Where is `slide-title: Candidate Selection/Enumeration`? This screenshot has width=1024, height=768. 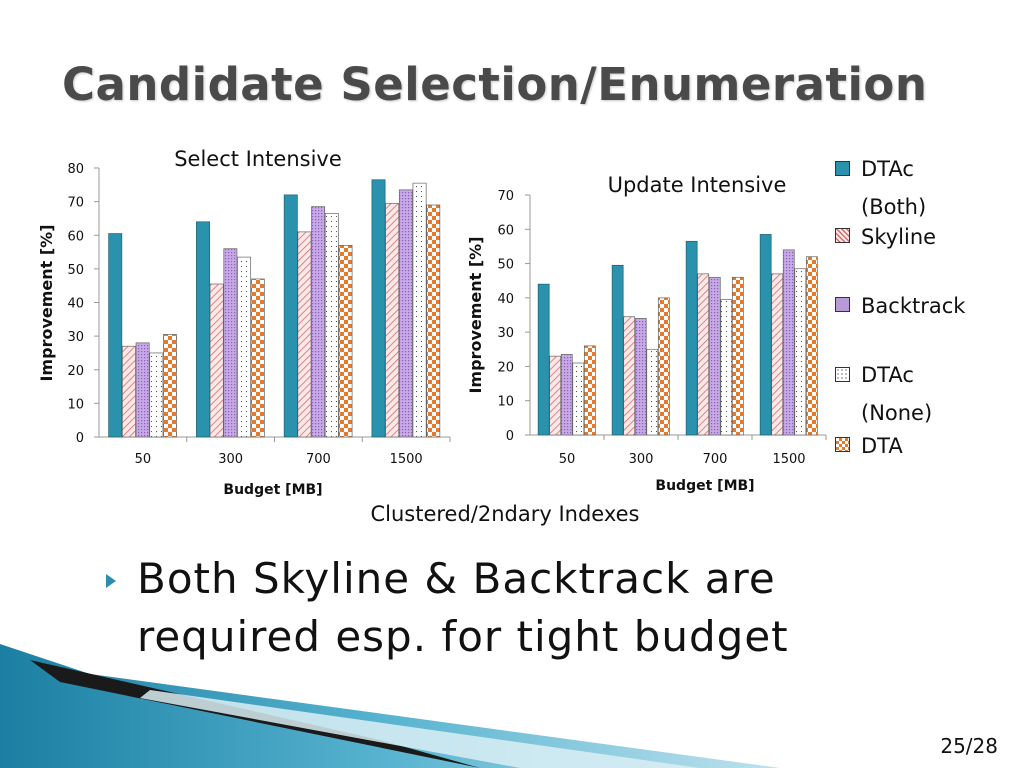 slide-title: Candidate Selection/Enumeration is located at coordinates (495, 84).